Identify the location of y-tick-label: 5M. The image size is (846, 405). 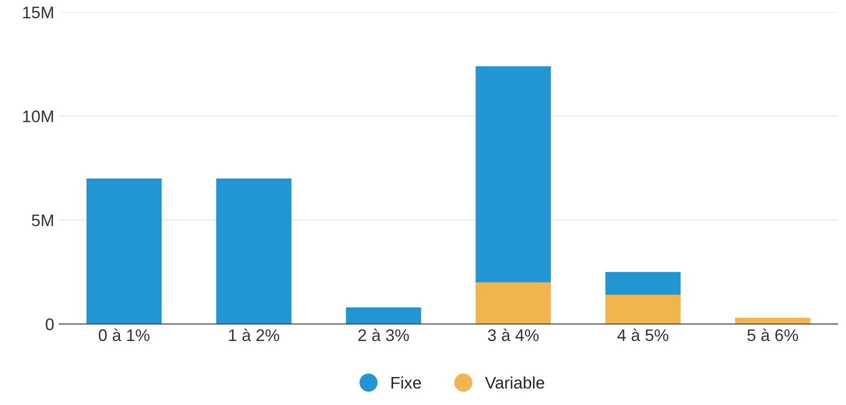
(42, 220).